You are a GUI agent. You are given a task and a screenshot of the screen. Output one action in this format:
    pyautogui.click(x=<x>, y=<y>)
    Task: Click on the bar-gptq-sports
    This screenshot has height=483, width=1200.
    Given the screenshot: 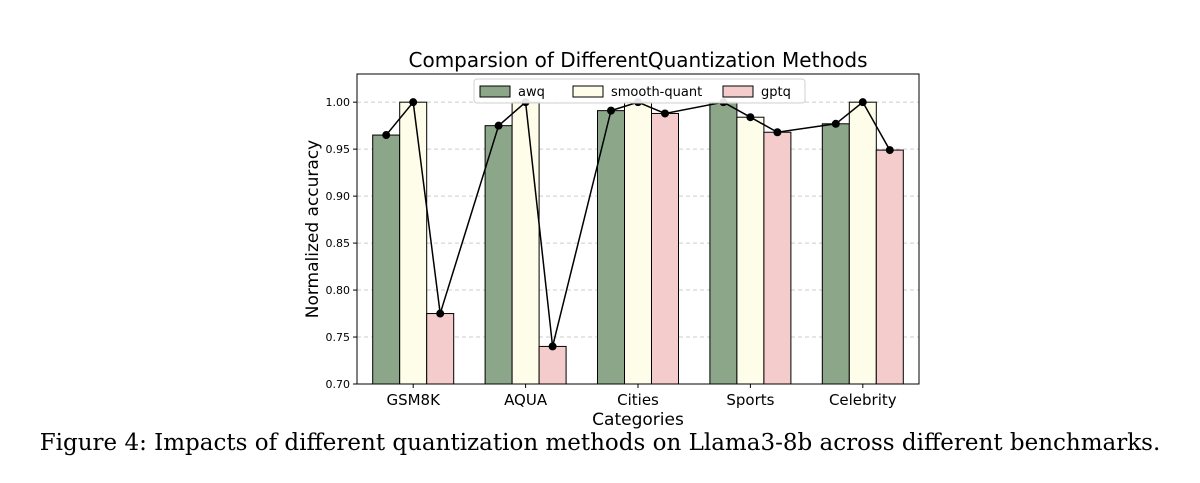 What is the action you would take?
    pyautogui.click(x=777, y=258)
    